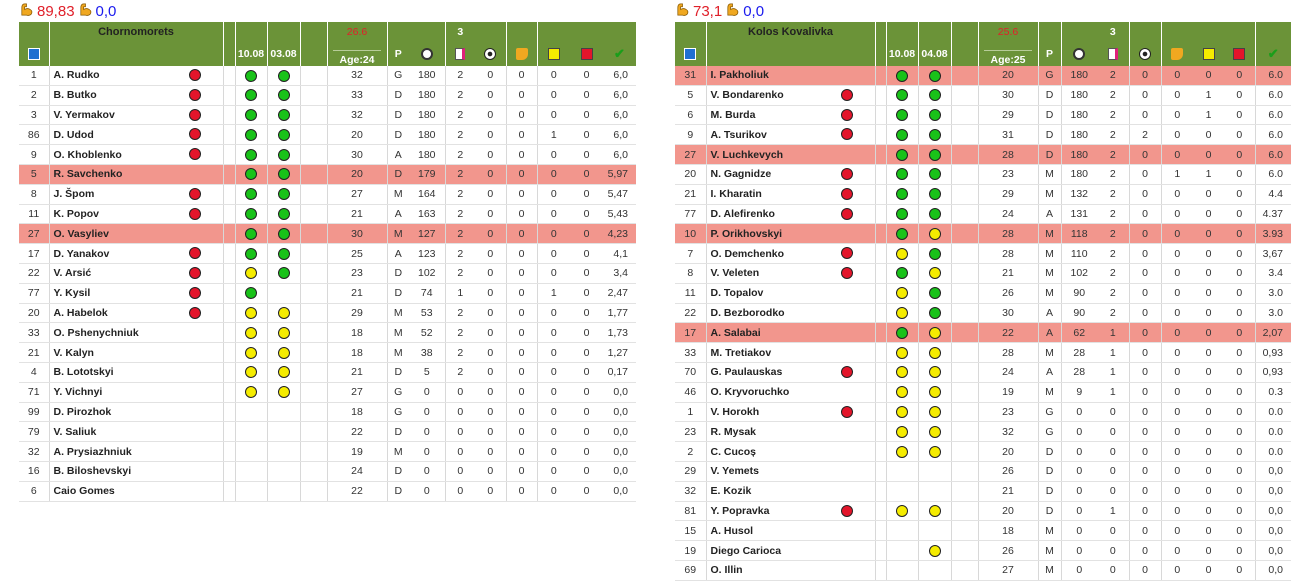 The width and height of the screenshot is (1300, 584). Describe the element at coordinates (73, 352) in the screenshot. I see `player-name: V. Kalyn` at that location.